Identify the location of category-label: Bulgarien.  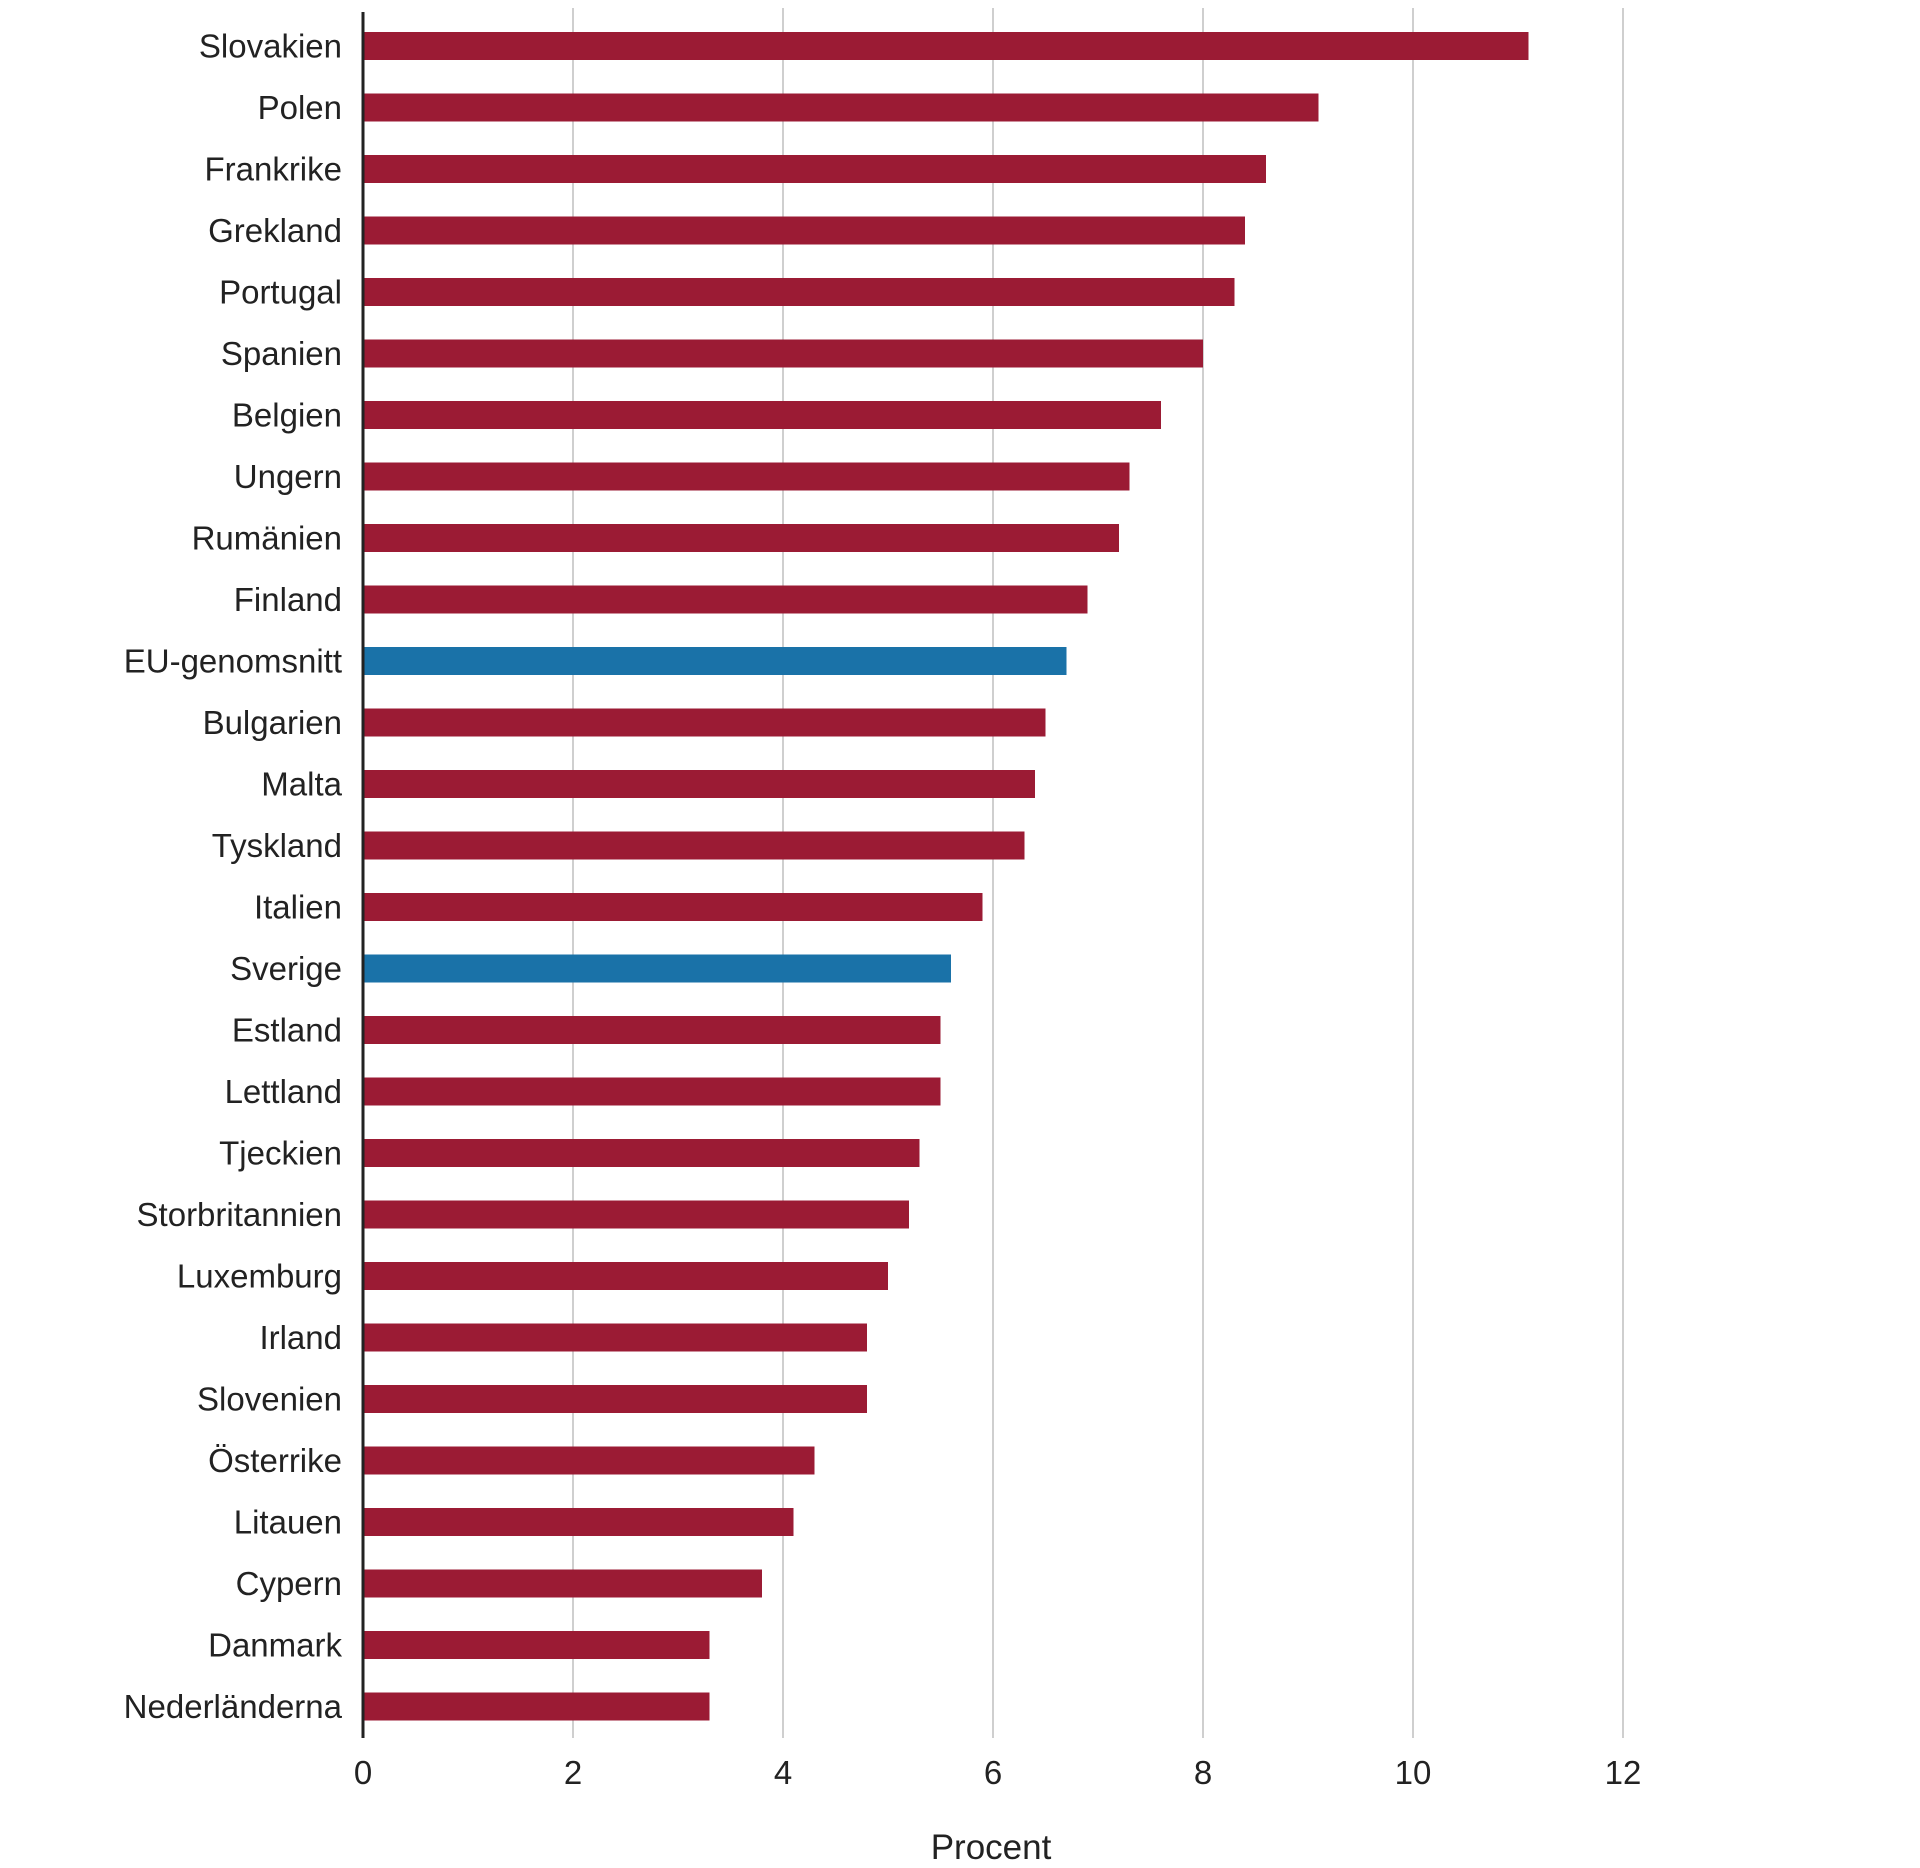
(272, 722).